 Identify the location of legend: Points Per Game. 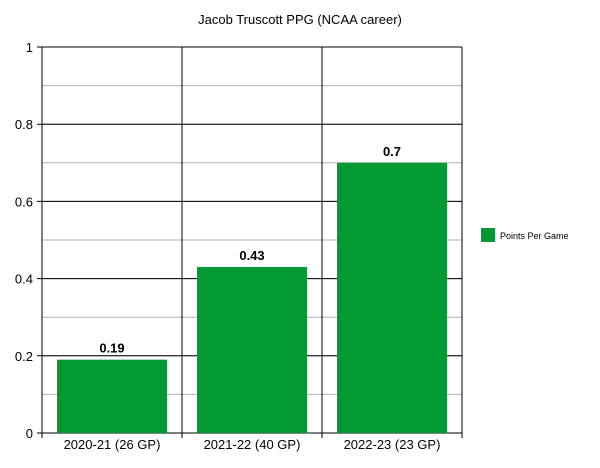
(525, 235).